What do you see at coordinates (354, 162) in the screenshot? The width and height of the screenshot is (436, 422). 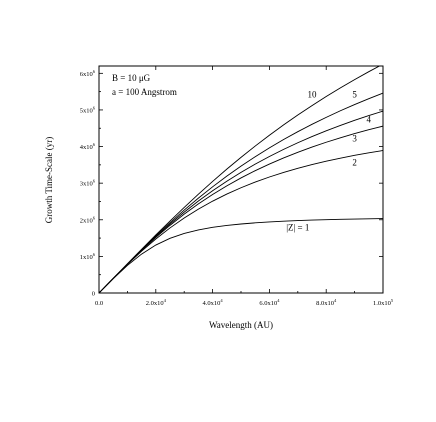 I see `series-label-1: 2` at bounding box center [354, 162].